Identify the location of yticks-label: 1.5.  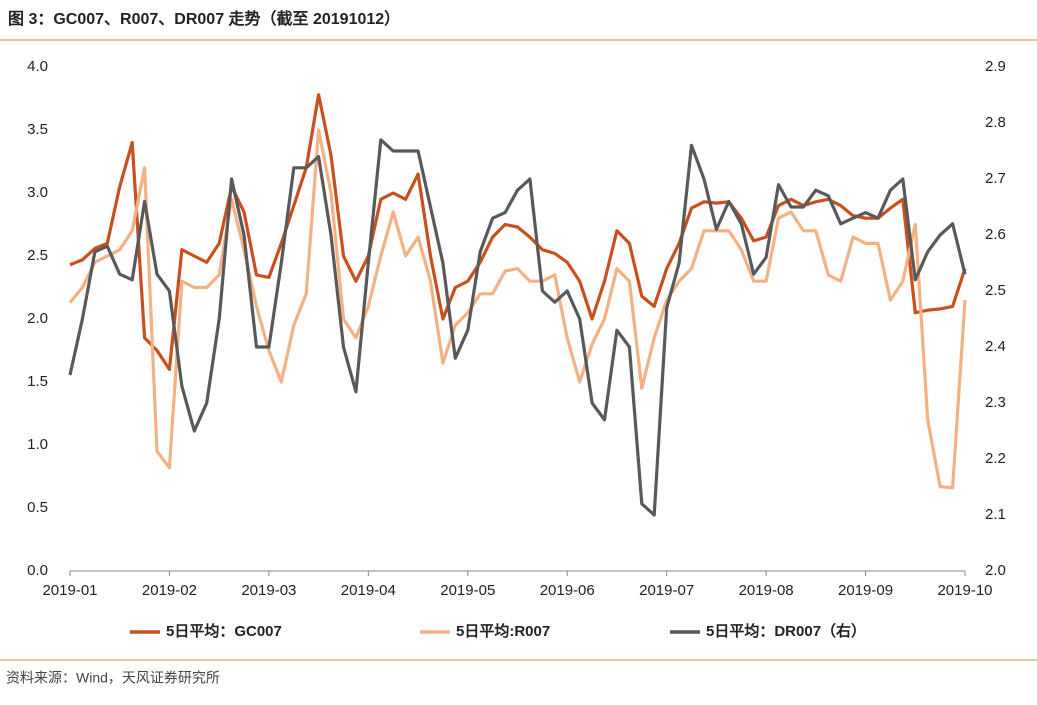
(37, 381).